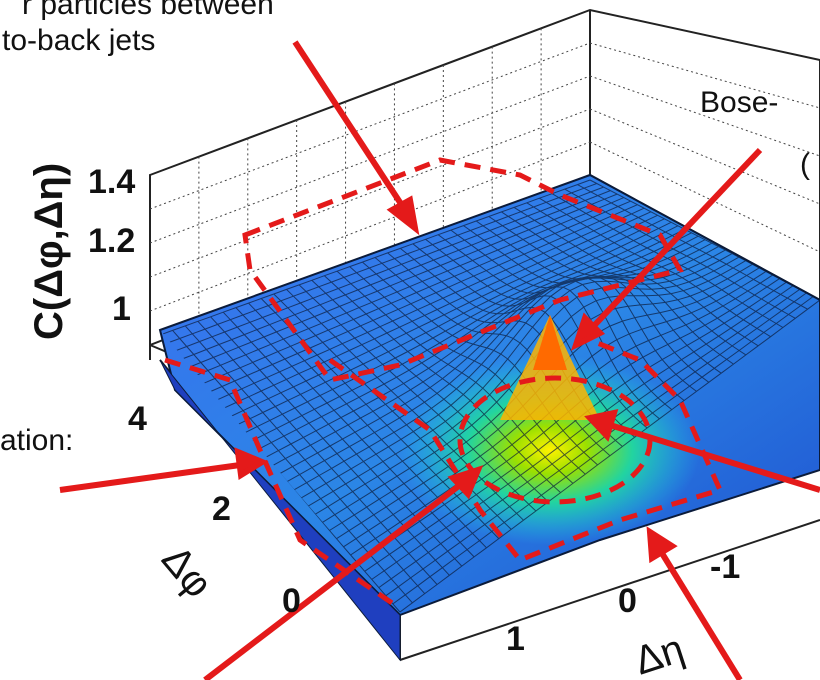 This screenshot has height=680, width=820. I want to click on phi-tick-2: 2, so click(221, 509).